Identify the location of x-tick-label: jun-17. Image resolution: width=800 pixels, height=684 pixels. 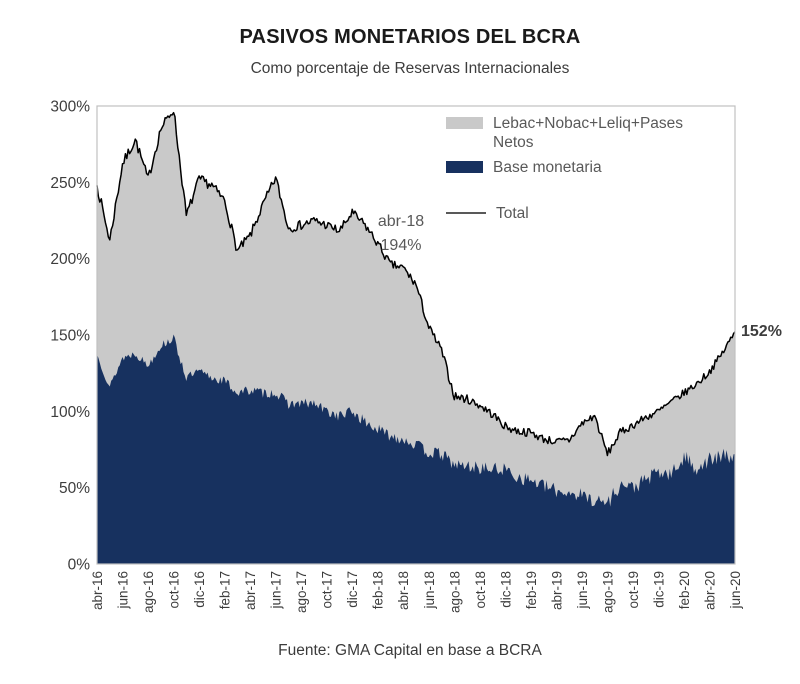
(276, 590).